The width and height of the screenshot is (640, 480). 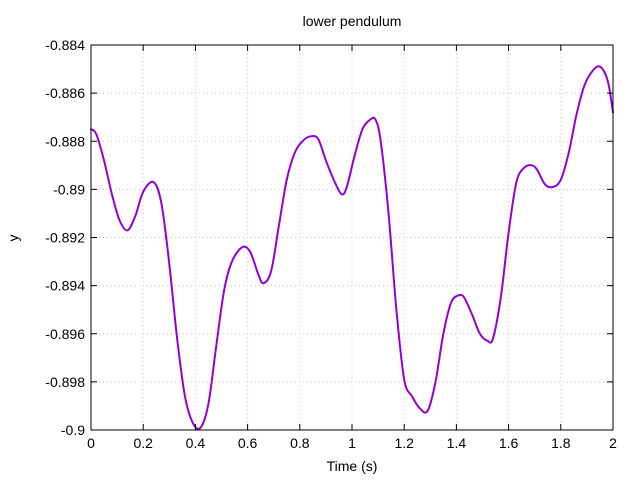 What do you see at coordinates (65, 334) in the screenshot?
I see `y-tick-label: -0.896` at bounding box center [65, 334].